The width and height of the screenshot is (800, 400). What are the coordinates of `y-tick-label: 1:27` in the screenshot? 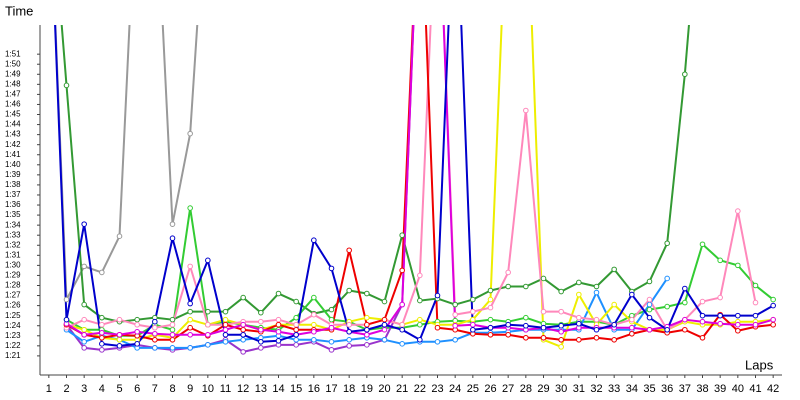 It's located at (13, 295).